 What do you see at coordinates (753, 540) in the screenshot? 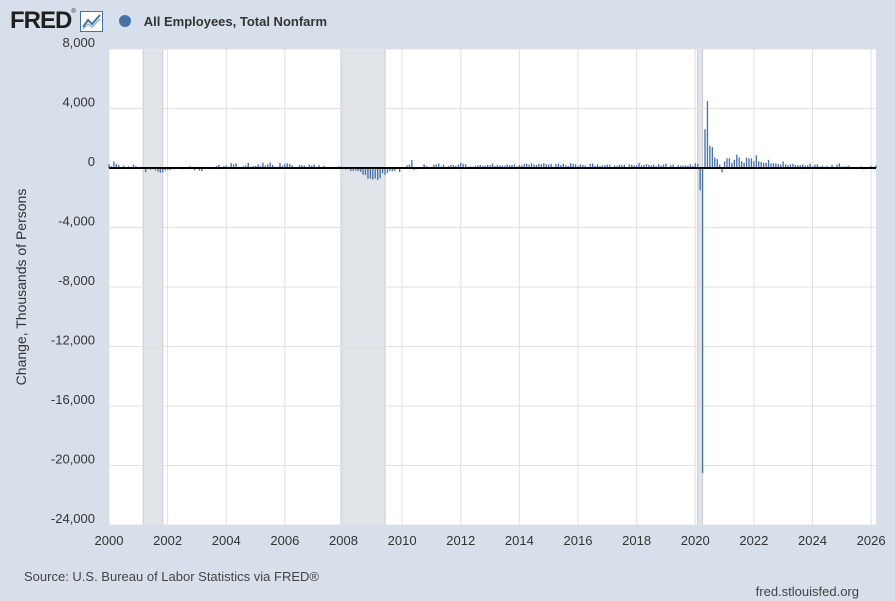
I see `x-tick-label: 2022` at bounding box center [753, 540].